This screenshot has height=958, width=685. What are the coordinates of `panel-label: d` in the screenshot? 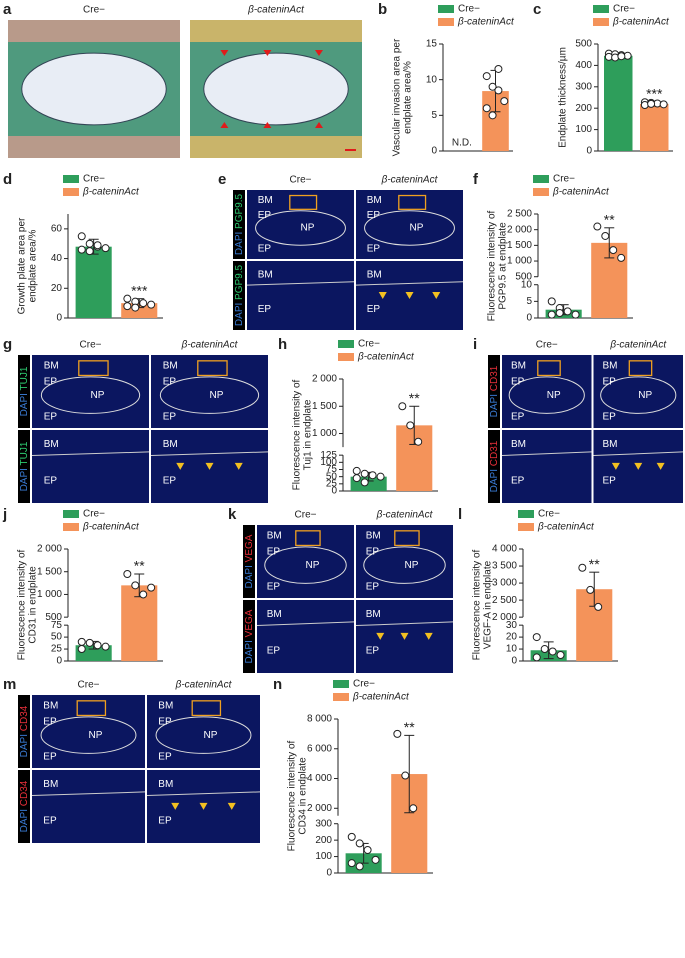 It's located at (7, 179).